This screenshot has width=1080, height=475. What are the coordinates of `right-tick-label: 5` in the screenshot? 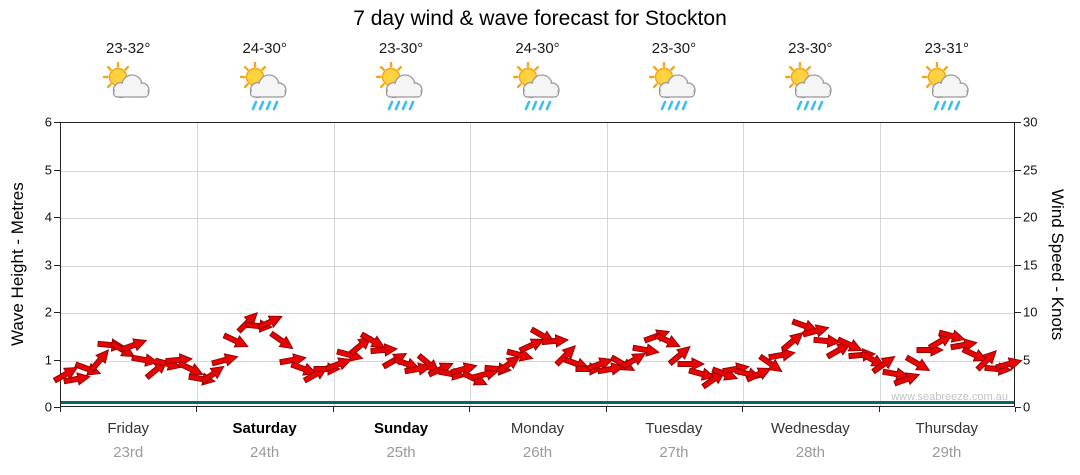 It's located at (1027, 359).